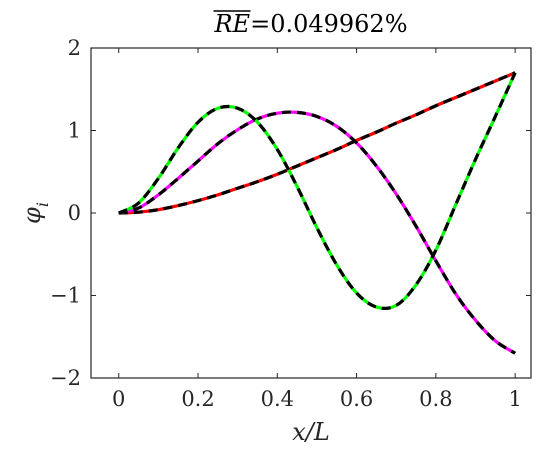 This screenshot has width=550, height=451. I want to click on x-tick-label: 0.8, so click(435, 399).